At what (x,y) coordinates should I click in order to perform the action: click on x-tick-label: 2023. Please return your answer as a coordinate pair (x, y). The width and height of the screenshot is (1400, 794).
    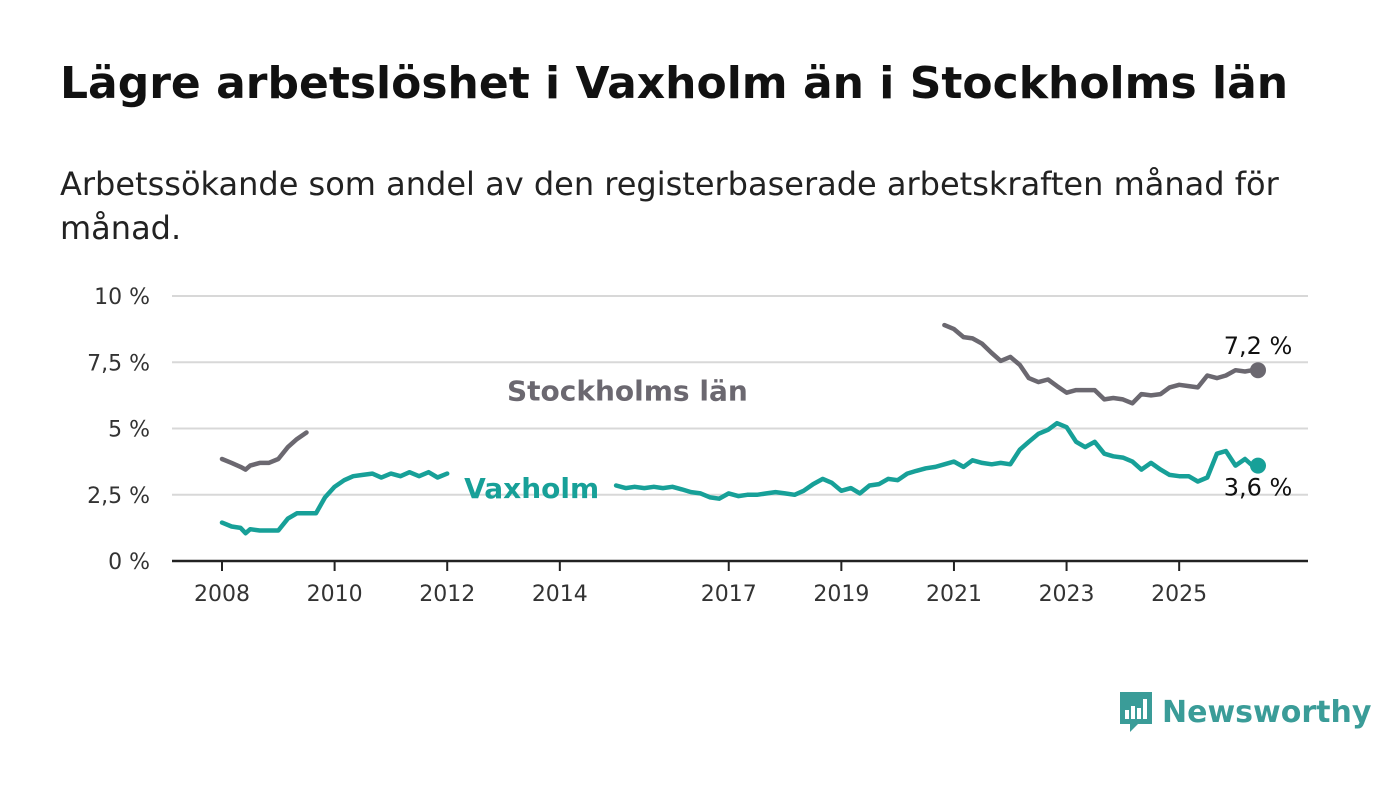
    Looking at the image, I should click on (1067, 594).